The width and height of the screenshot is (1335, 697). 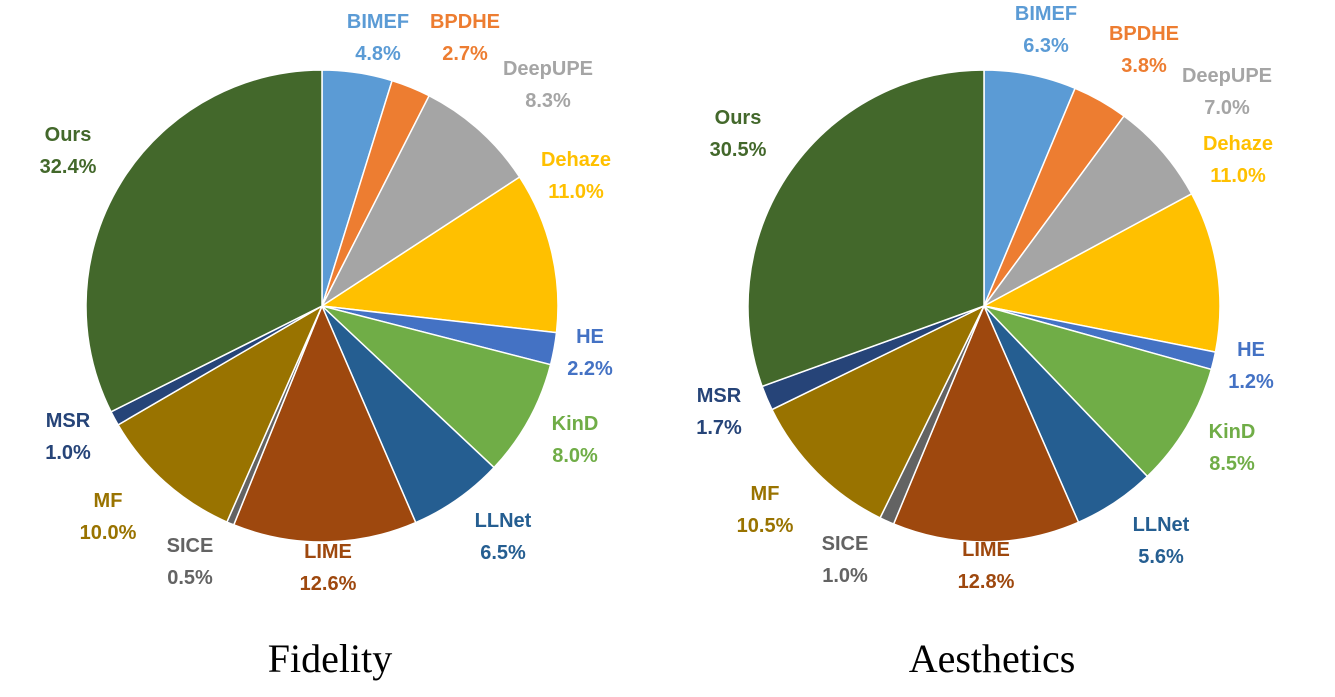 What do you see at coordinates (190, 562) in the screenshot?
I see `slice-label-sice: SICE 0.5%` at bounding box center [190, 562].